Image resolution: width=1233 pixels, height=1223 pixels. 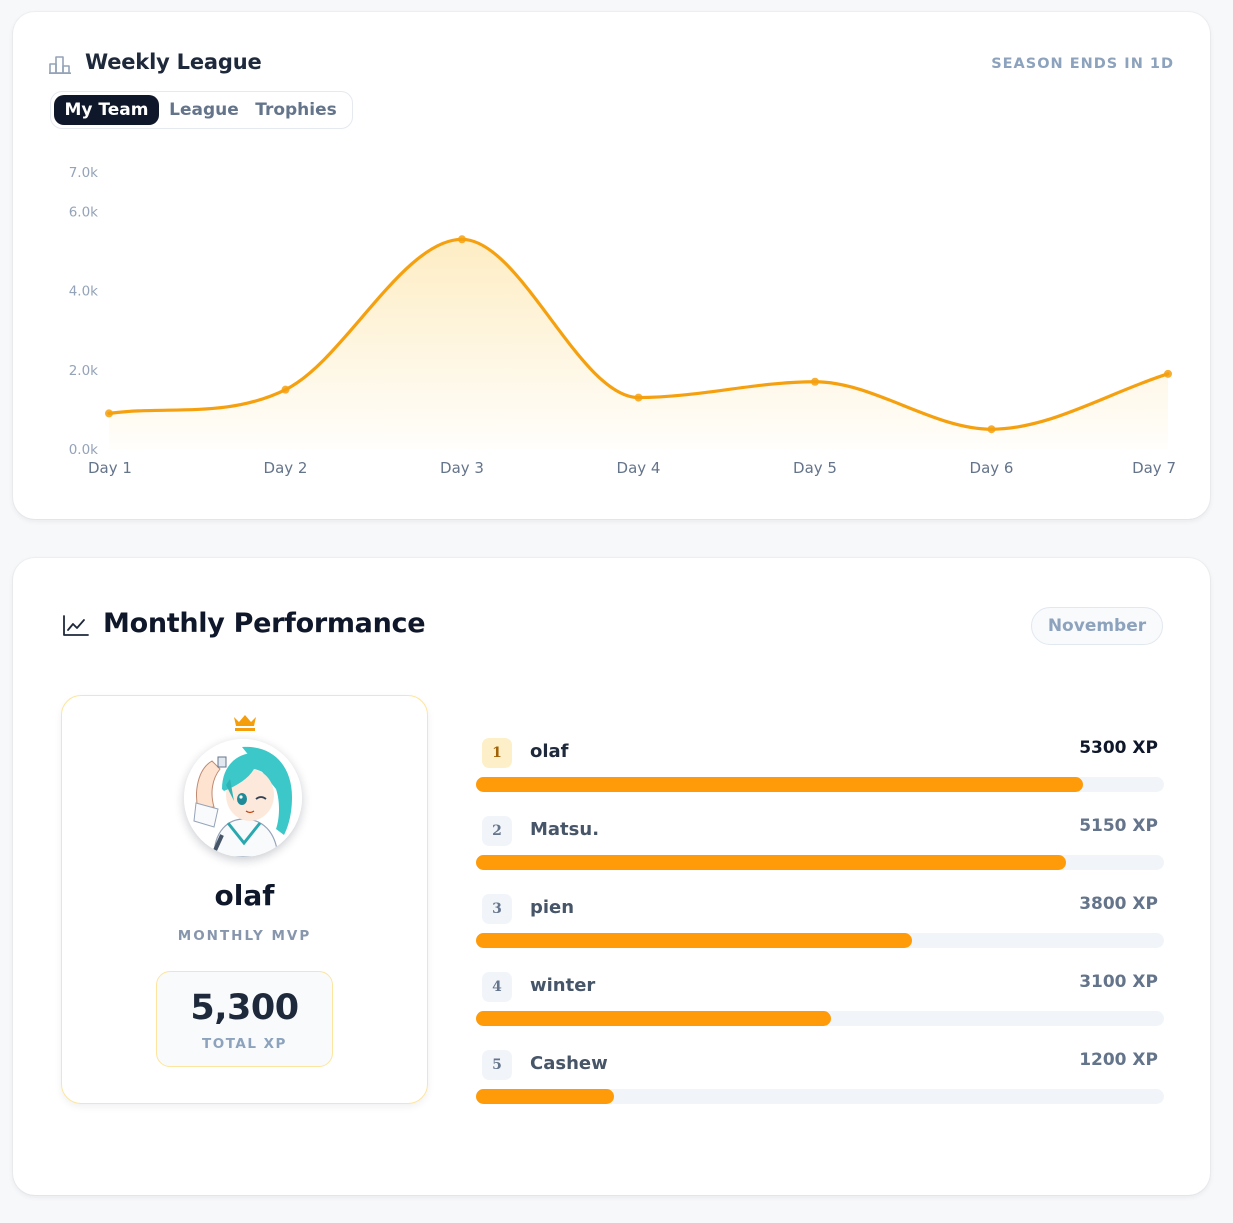 I want to click on player-xp: 3800 XP, so click(x=1118, y=904).